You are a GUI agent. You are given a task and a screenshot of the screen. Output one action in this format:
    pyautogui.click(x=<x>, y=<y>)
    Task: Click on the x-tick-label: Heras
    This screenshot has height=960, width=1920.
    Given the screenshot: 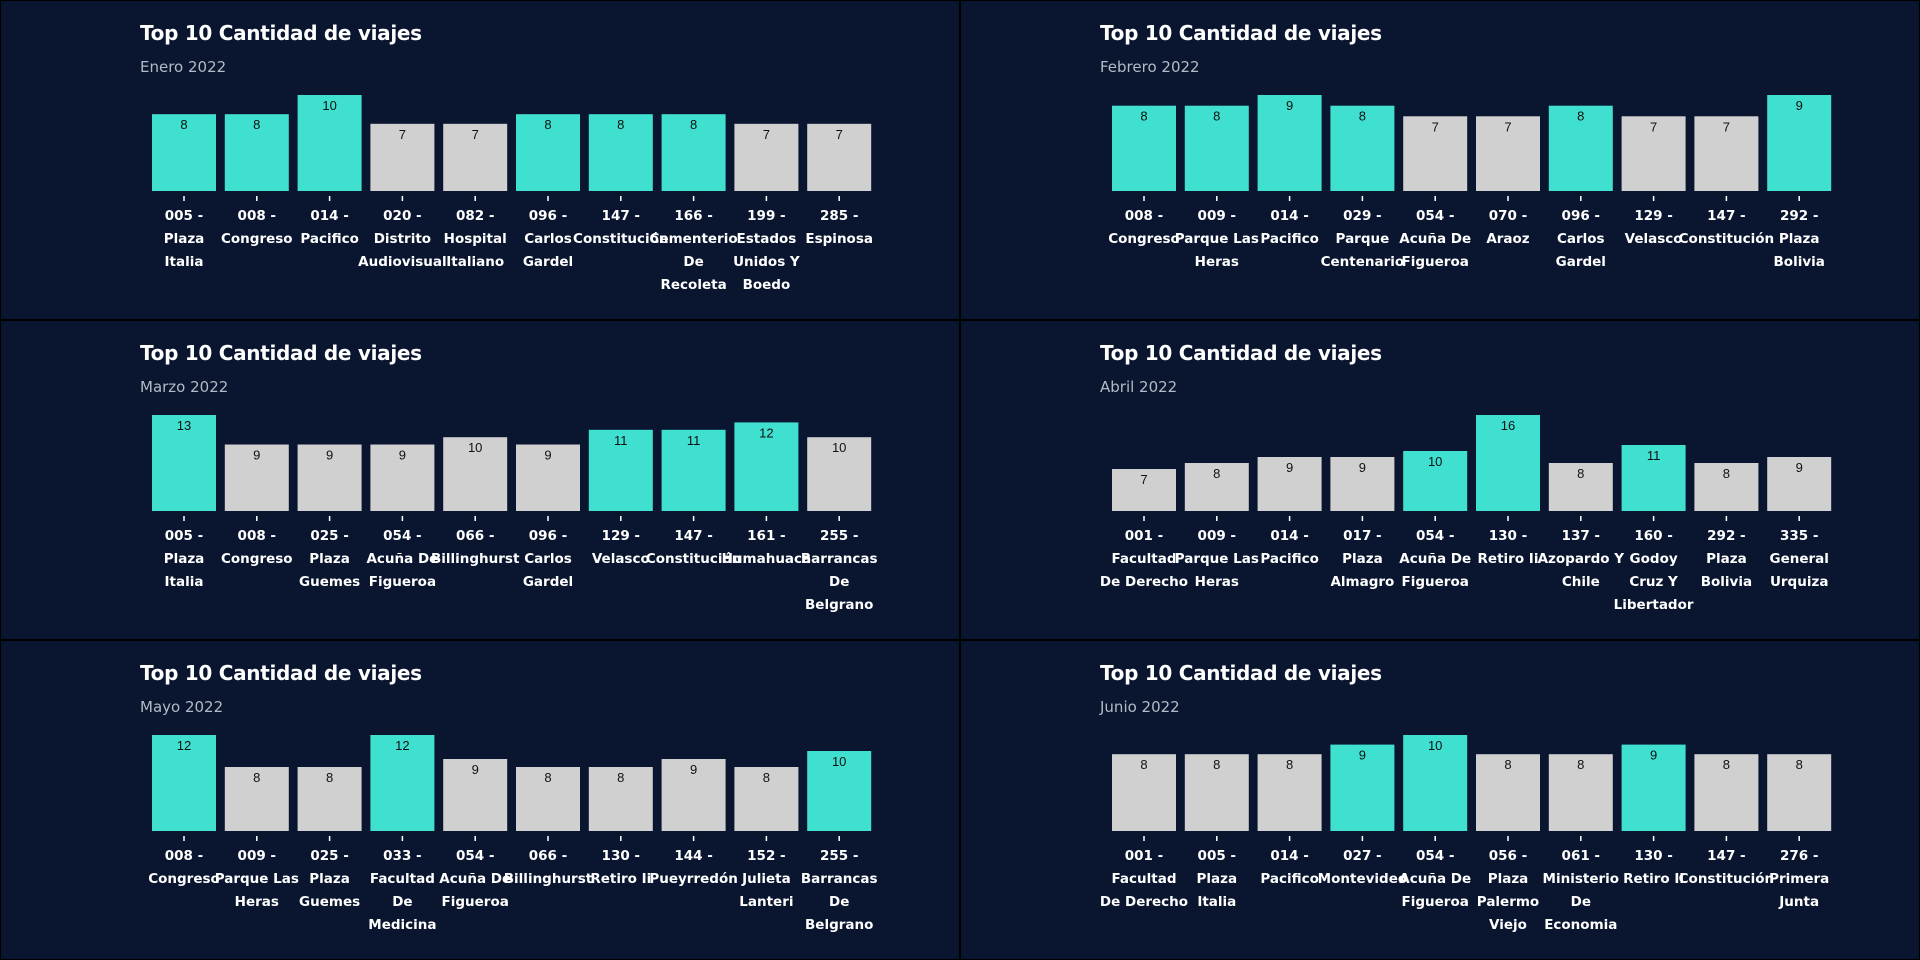 What is the action you would take?
    pyautogui.click(x=1217, y=582)
    